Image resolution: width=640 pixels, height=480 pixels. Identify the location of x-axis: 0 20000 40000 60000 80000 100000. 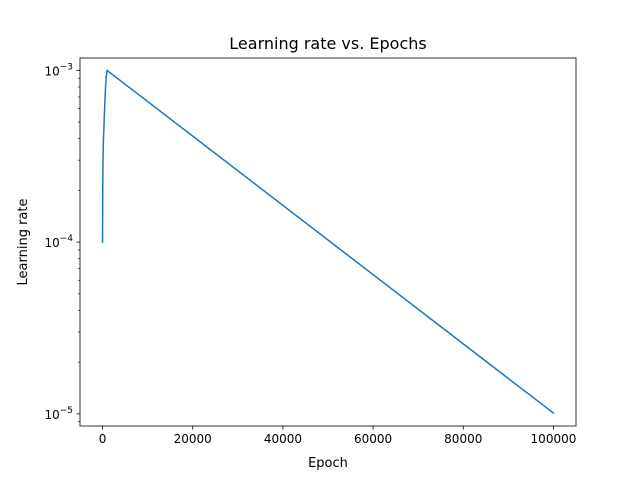
(338, 436).